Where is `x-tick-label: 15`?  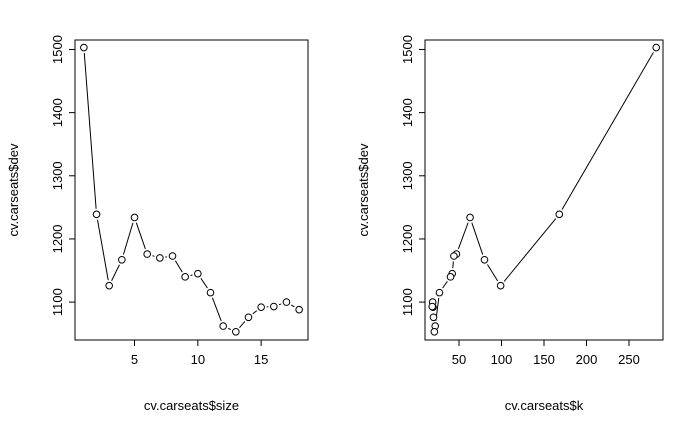
x-tick-label: 15 is located at coordinates (261, 359).